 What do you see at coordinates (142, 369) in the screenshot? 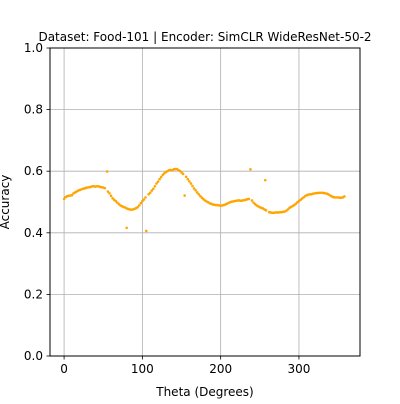
I see `x-tick-label: 100` at bounding box center [142, 369].